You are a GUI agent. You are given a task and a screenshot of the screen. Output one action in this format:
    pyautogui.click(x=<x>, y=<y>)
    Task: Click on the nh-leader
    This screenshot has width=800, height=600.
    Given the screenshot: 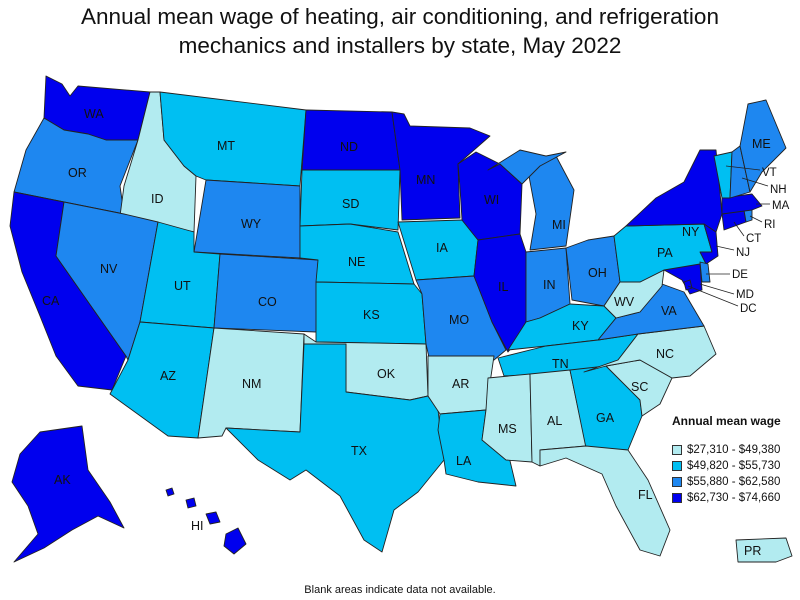 What is the action you would take?
    pyautogui.click(x=755, y=182)
    